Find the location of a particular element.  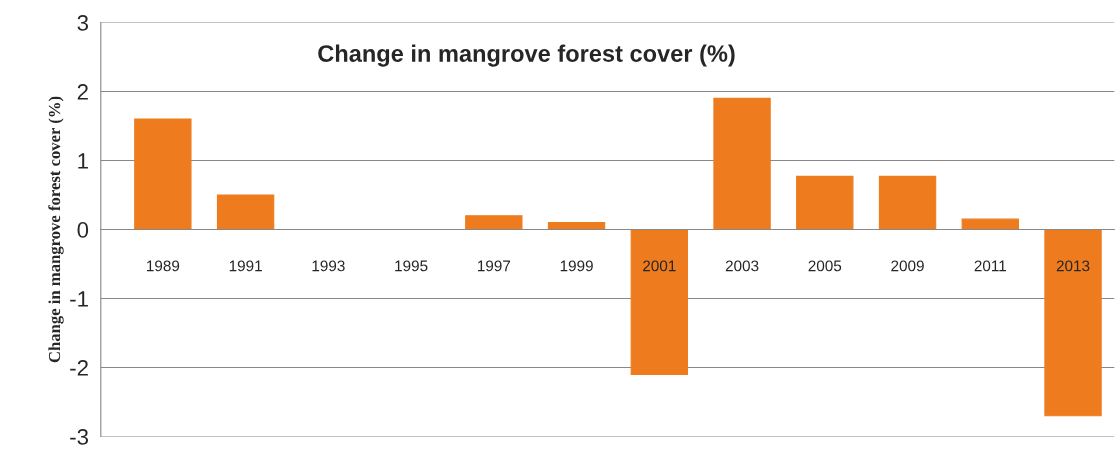

x-tick-label: 1993 is located at coordinates (328, 266).